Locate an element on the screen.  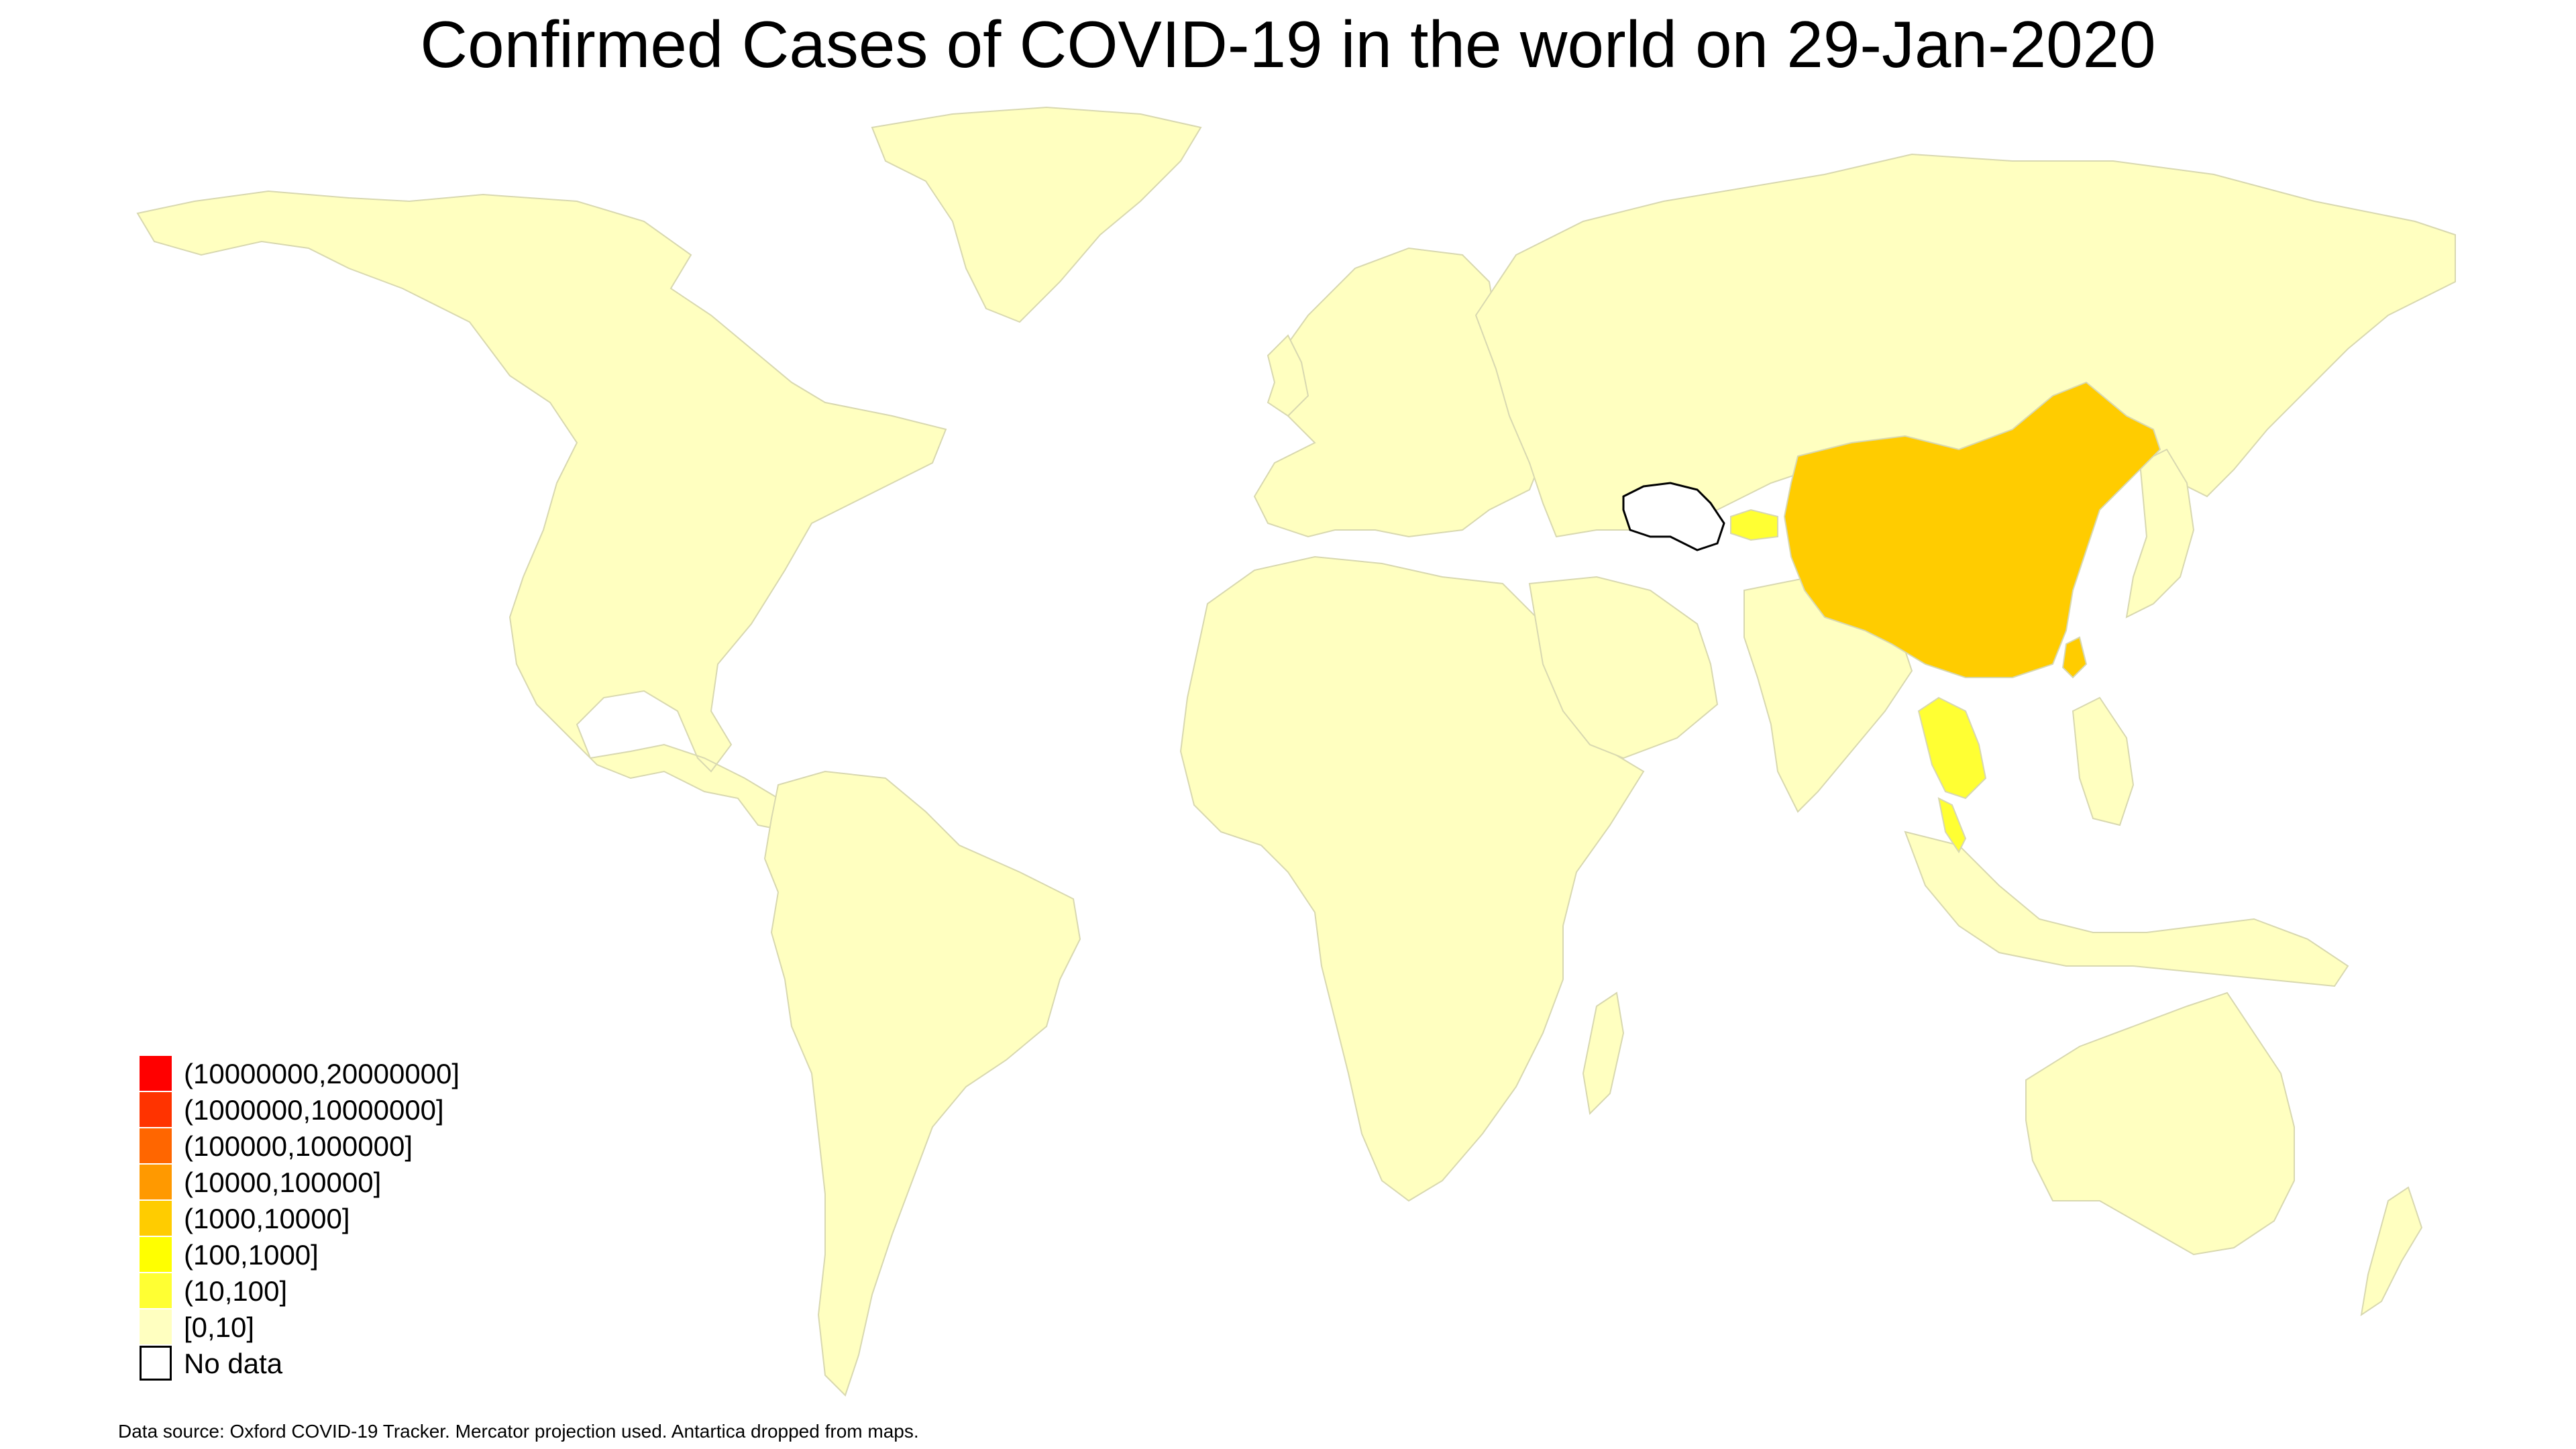
region-taiwan is located at coordinates (2074, 657).